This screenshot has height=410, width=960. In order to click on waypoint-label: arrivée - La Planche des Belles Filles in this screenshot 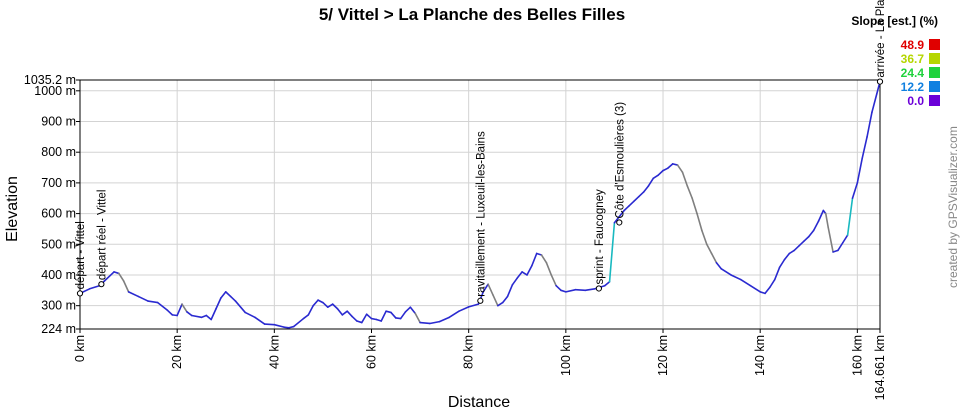, I will do `click(881, 39)`.